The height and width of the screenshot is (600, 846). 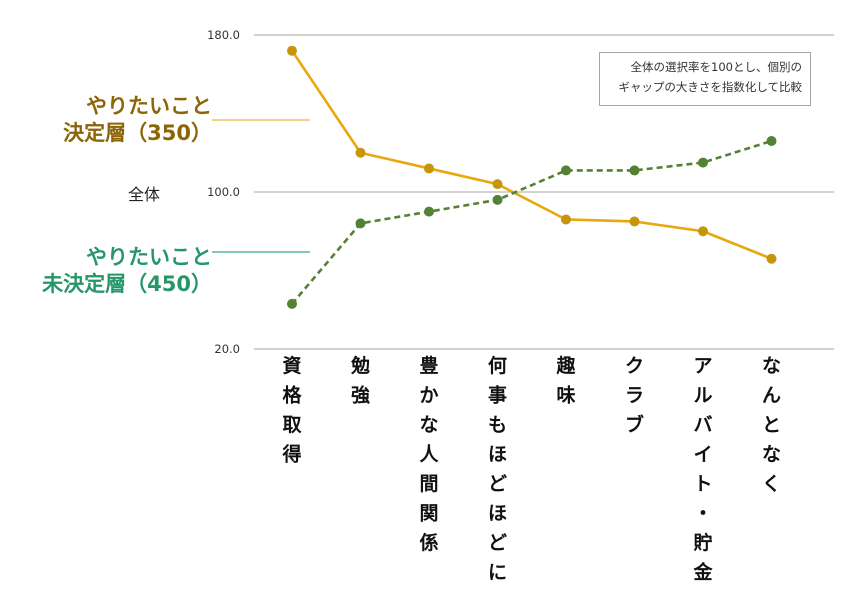 What do you see at coordinates (127, 284) in the screenshot?
I see `legend-undecided-line2: 未決定層（450）` at bounding box center [127, 284].